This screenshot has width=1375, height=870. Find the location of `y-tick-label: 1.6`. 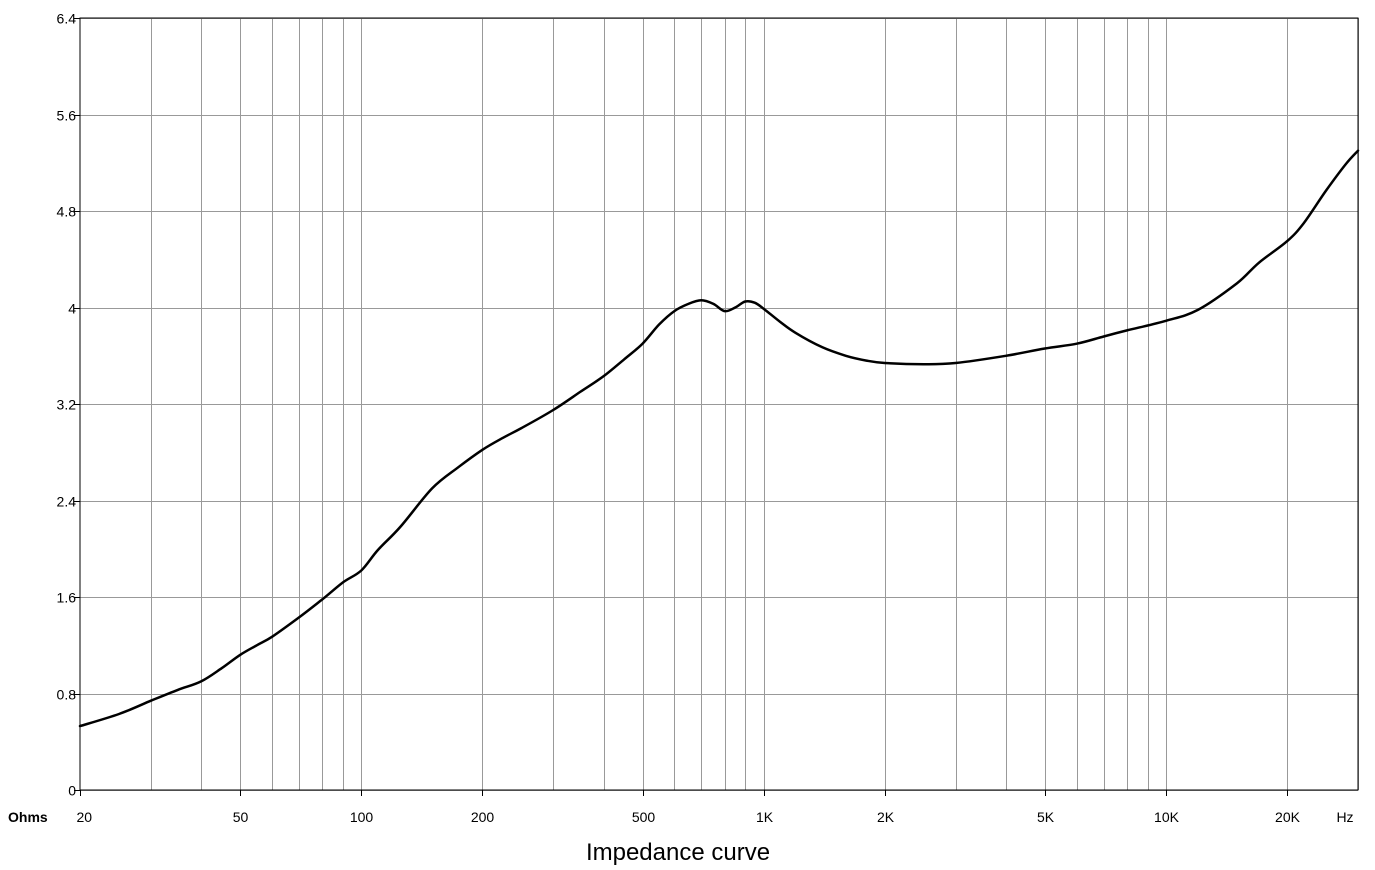

y-tick-label: 1.6 is located at coordinates (67, 598).